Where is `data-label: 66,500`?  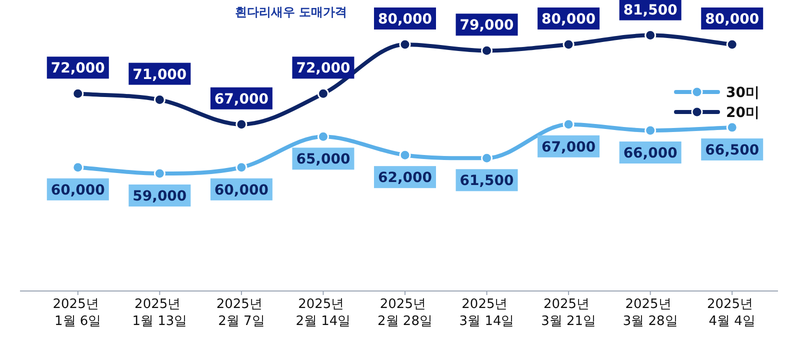 data-label: 66,500 is located at coordinates (732, 150).